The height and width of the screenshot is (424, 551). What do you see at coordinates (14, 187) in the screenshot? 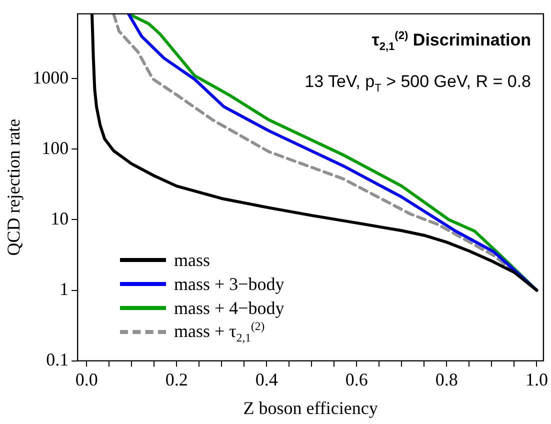
I see `y-axis-title: QCD rejection rate` at bounding box center [14, 187].